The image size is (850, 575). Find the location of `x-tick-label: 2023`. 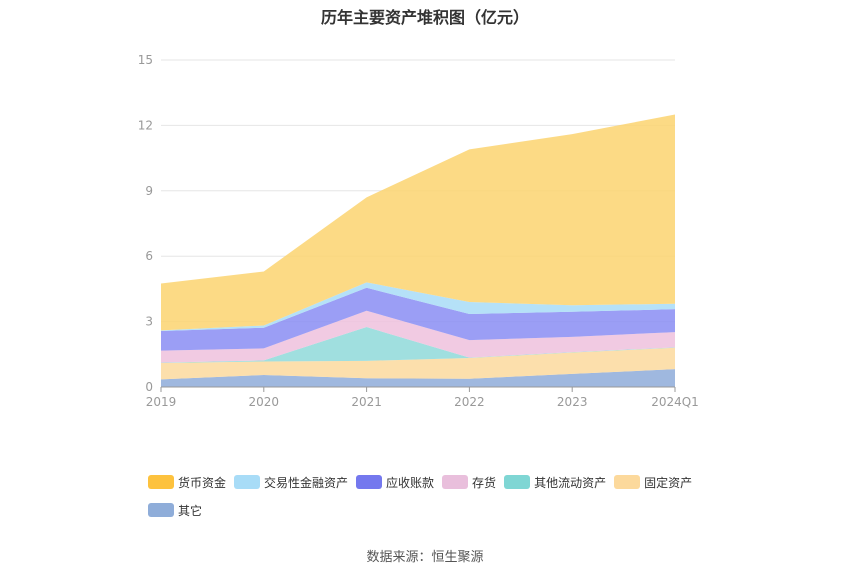

x-tick-label: 2023 is located at coordinates (572, 402).